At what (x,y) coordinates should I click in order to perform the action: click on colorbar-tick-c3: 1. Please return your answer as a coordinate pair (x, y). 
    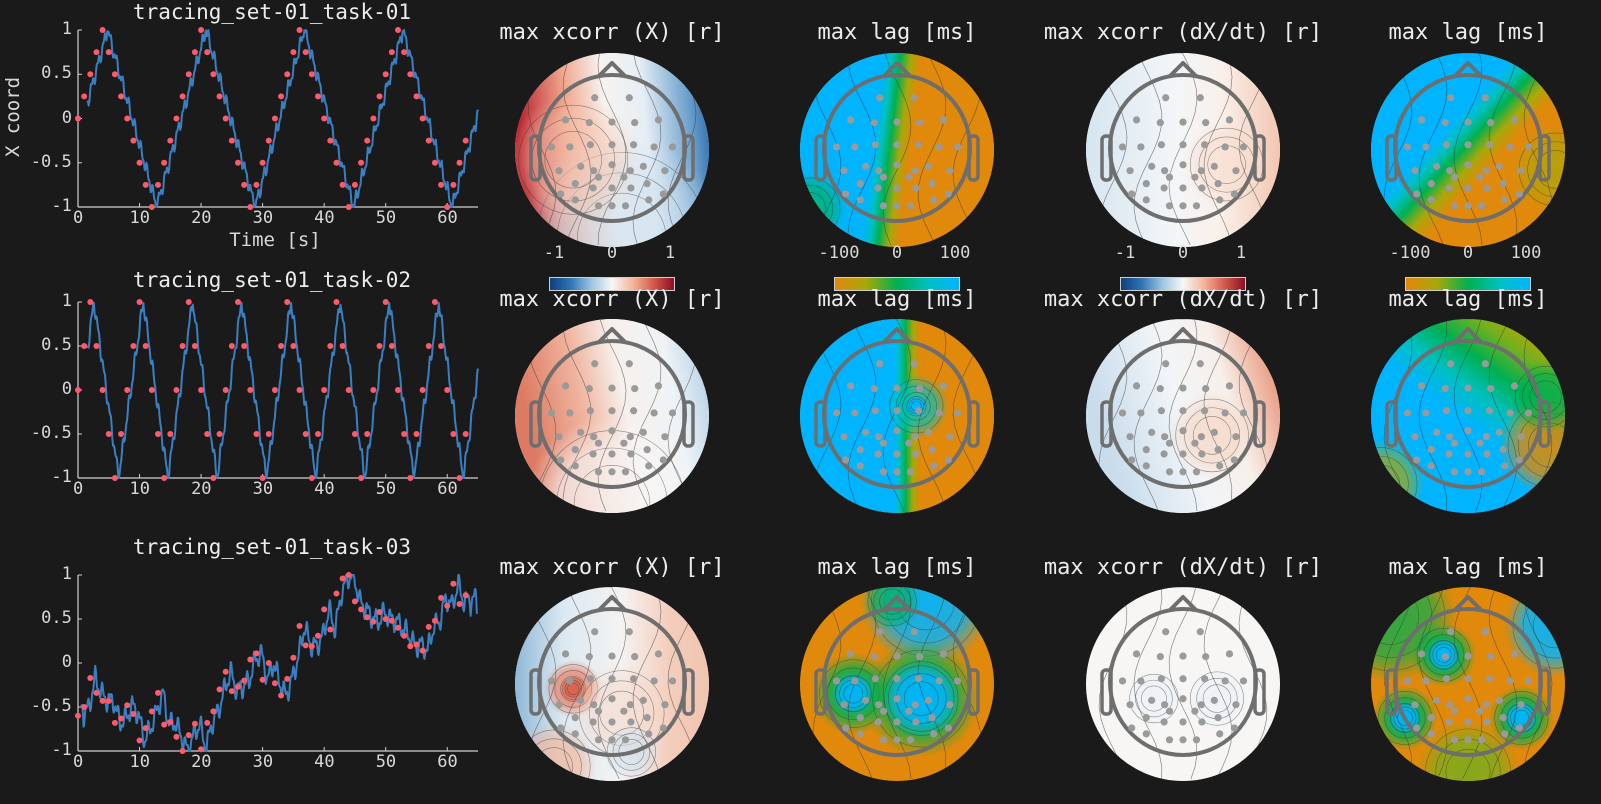
    Looking at the image, I should click on (1241, 253).